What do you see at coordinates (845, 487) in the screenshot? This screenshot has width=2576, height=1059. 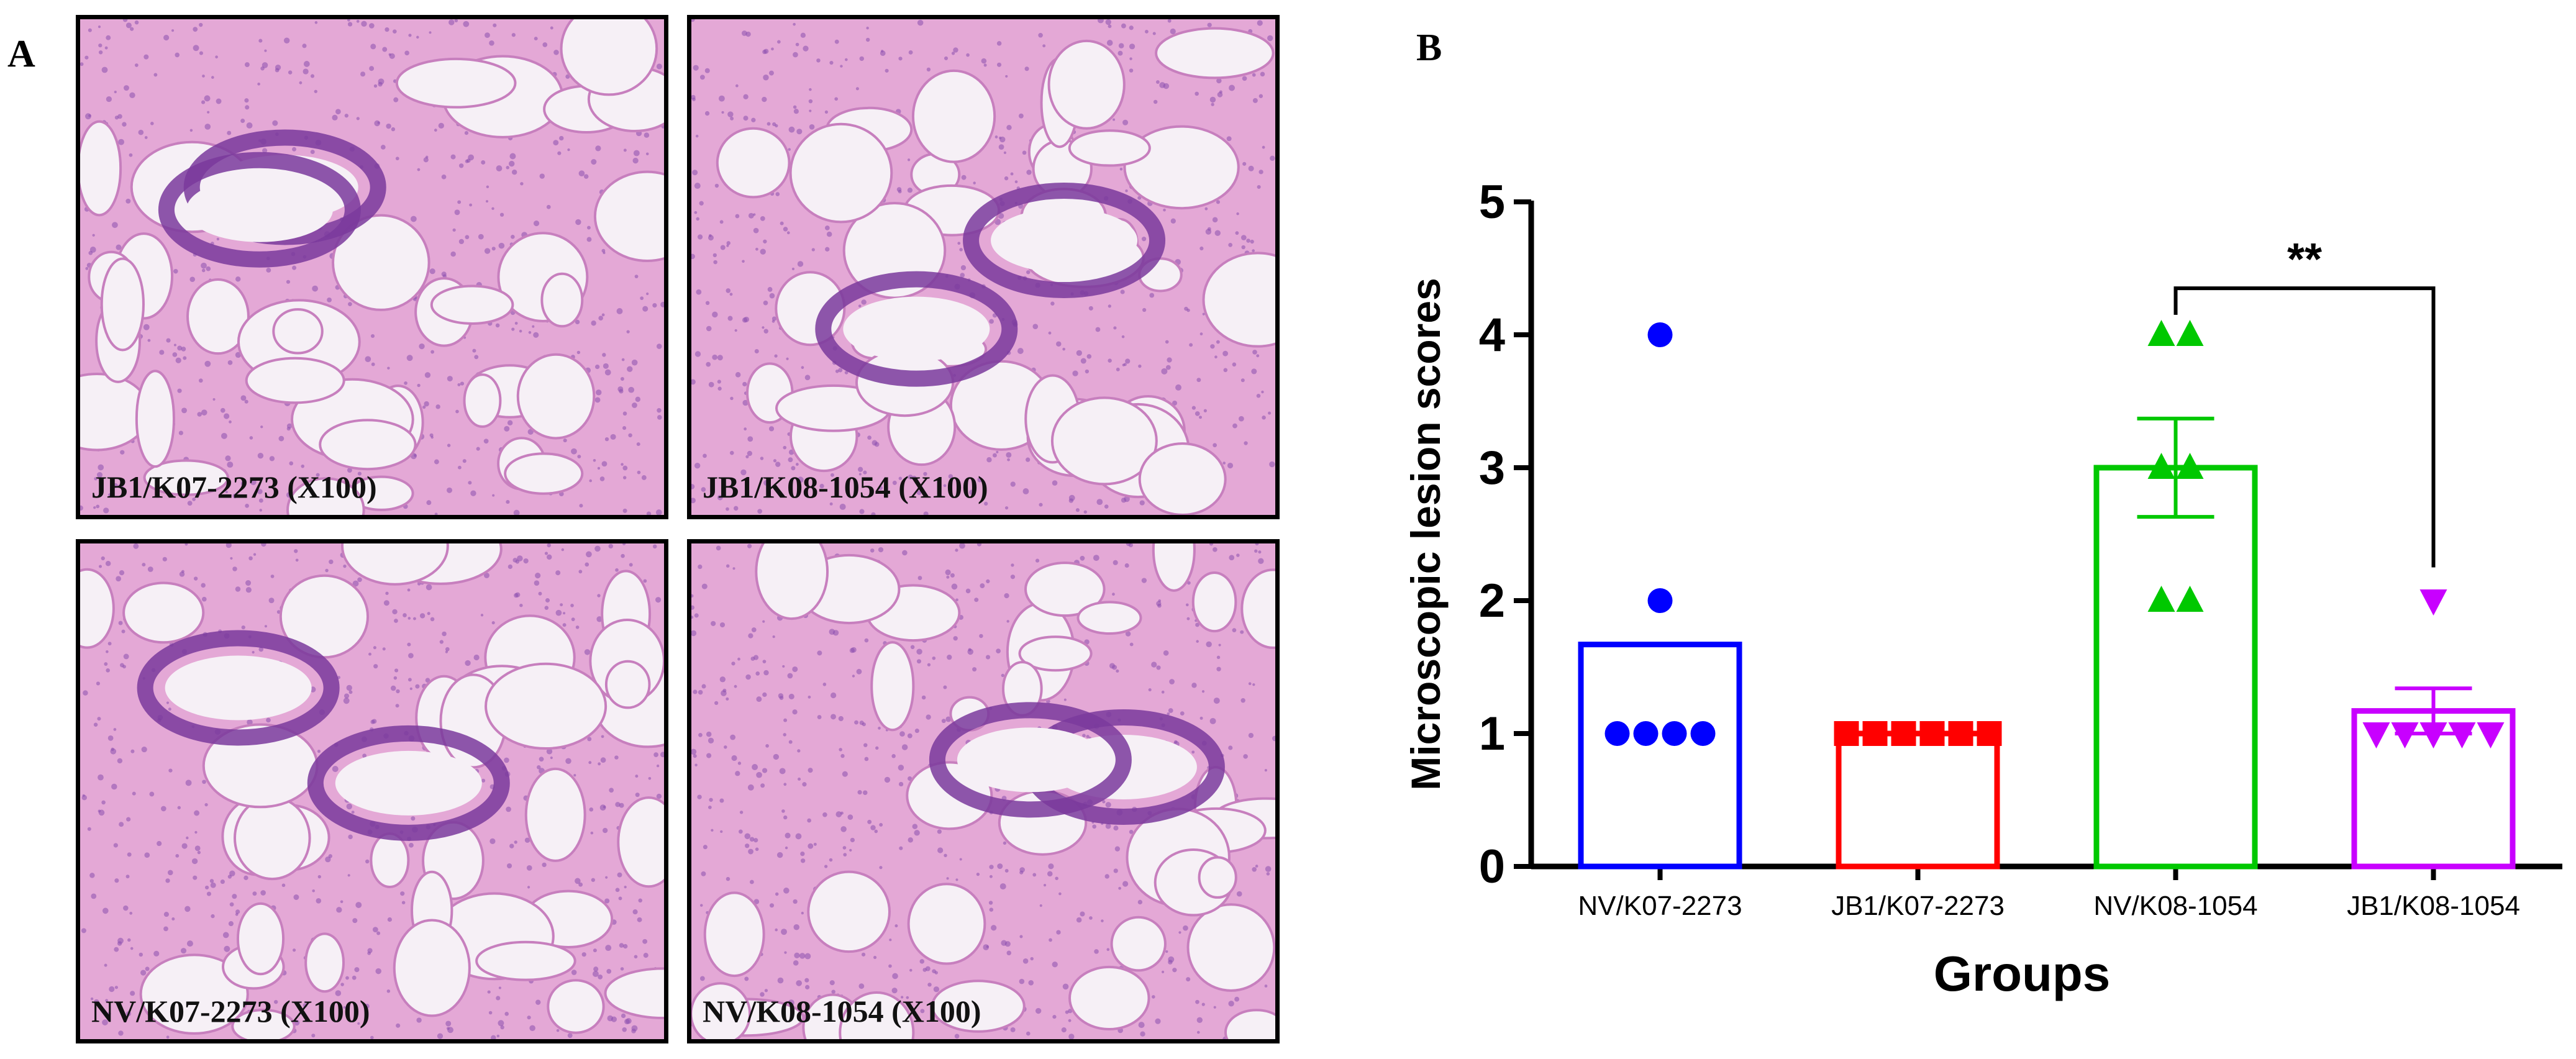 I see `image-label: JB1/K08-1054 (X100)` at bounding box center [845, 487].